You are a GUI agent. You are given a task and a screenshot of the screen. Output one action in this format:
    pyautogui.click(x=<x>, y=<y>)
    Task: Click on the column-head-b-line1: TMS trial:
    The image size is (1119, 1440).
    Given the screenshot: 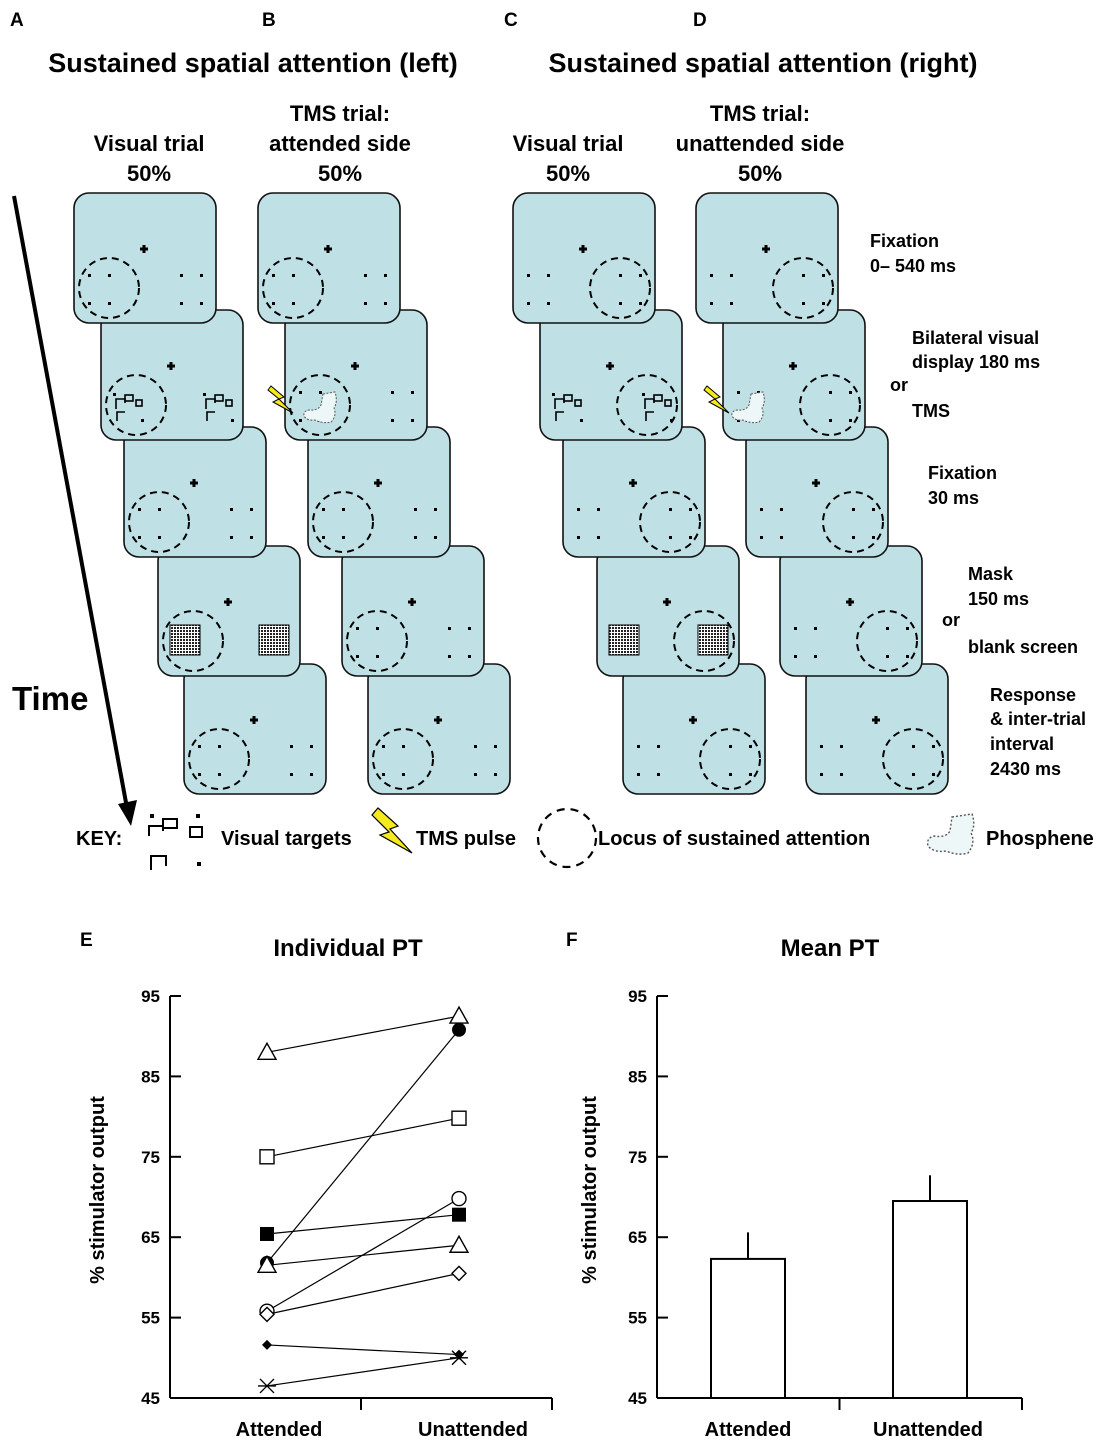 What is the action you would take?
    pyautogui.click(x=340, y=113)
    